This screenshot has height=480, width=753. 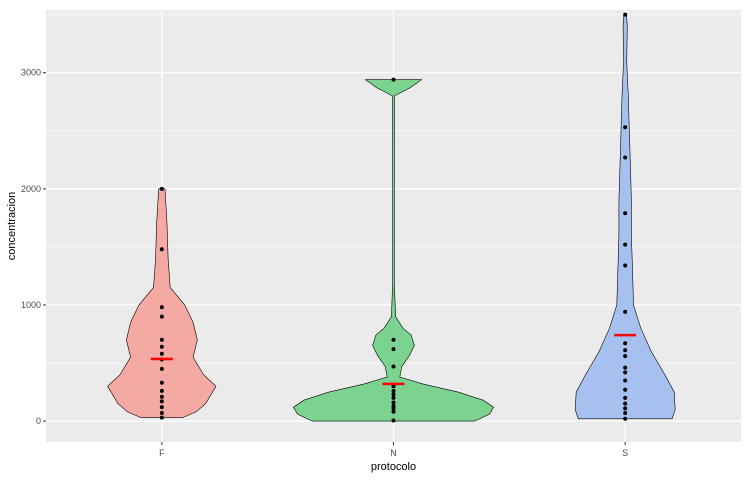 What do you see at coordinates (31, 189) in the screenshot?
I see `y-tick-label: 2000` at bounding box center [31, 189].